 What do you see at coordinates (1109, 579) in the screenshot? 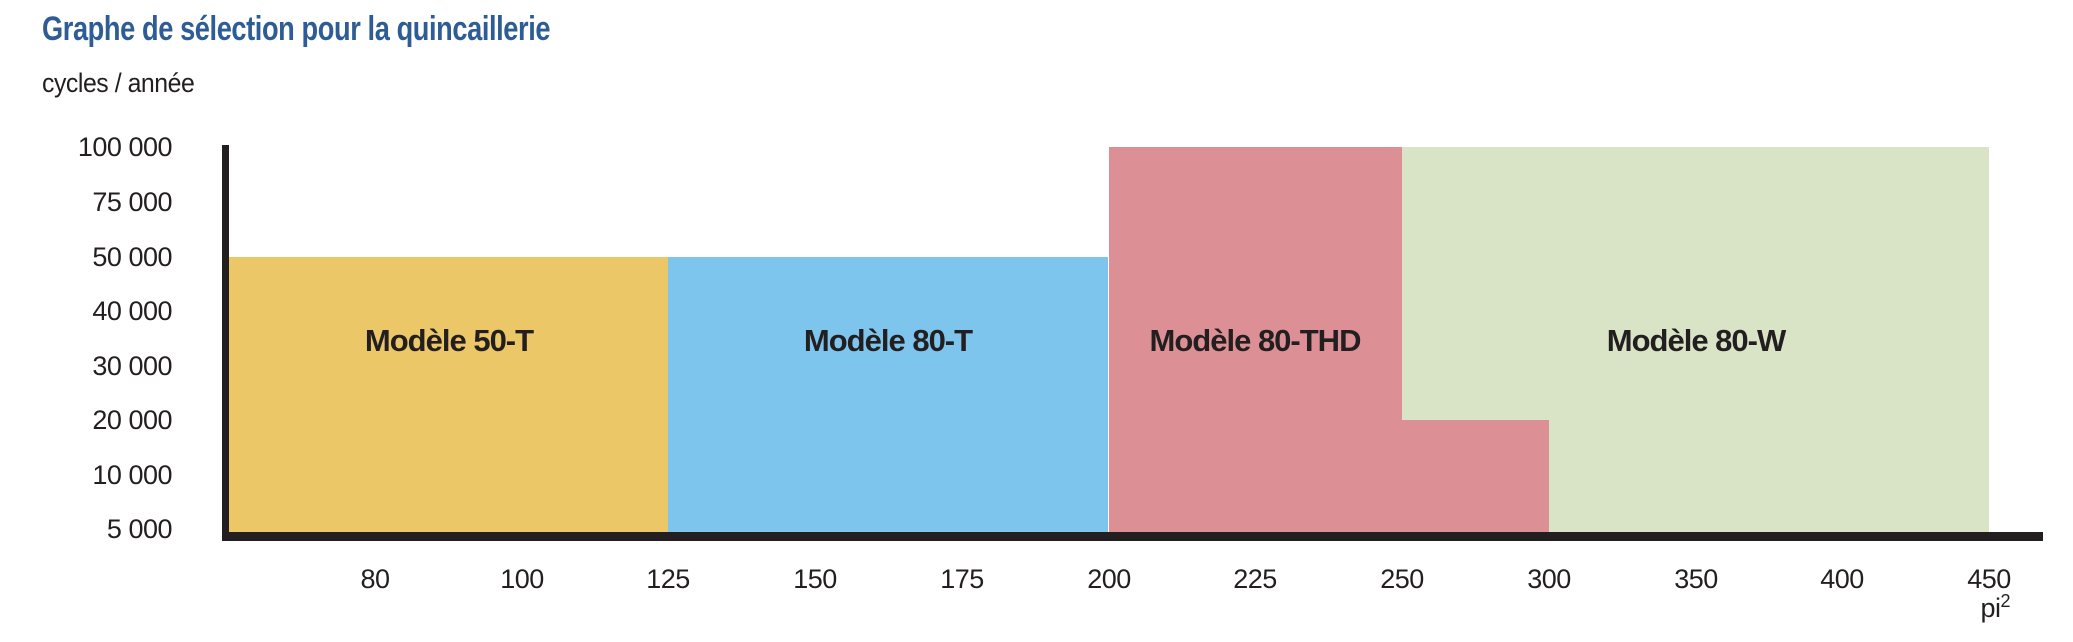
I see `x-tick-label: 200` at bounding box center [1109, 579].